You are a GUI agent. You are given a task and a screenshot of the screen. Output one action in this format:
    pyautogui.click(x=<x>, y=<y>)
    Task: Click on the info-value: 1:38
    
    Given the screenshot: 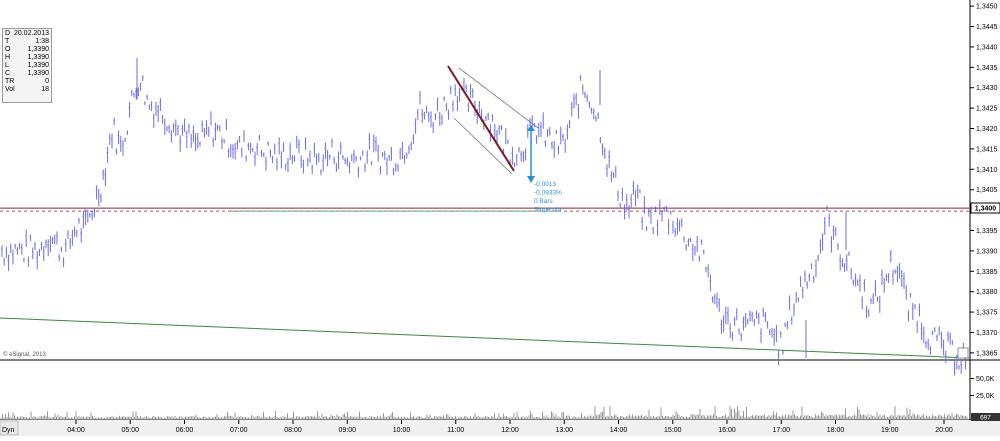 What is the action you would take?
    pyautogui.click(x=42, y=41)
    